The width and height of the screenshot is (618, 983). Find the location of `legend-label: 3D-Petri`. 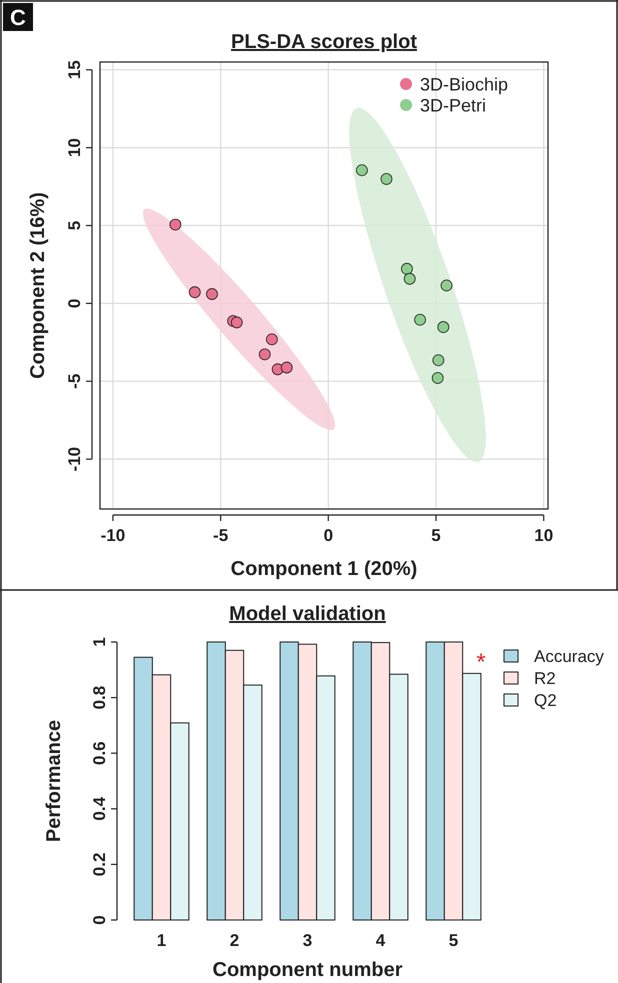

legend-label: 3D-Petri is located at coordinates (453, 105).